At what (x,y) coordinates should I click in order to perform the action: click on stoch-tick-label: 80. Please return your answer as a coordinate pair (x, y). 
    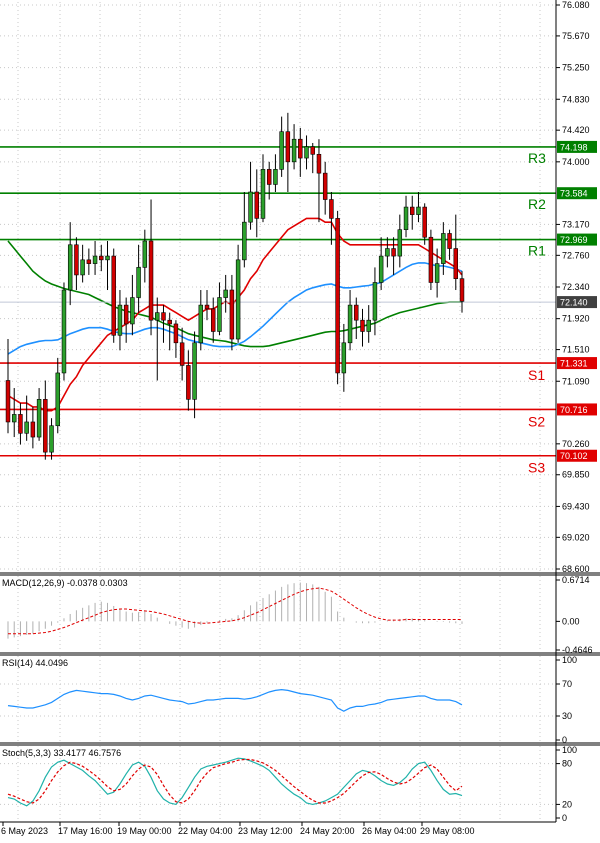
    Looking at the image, I should click on (567, 764).